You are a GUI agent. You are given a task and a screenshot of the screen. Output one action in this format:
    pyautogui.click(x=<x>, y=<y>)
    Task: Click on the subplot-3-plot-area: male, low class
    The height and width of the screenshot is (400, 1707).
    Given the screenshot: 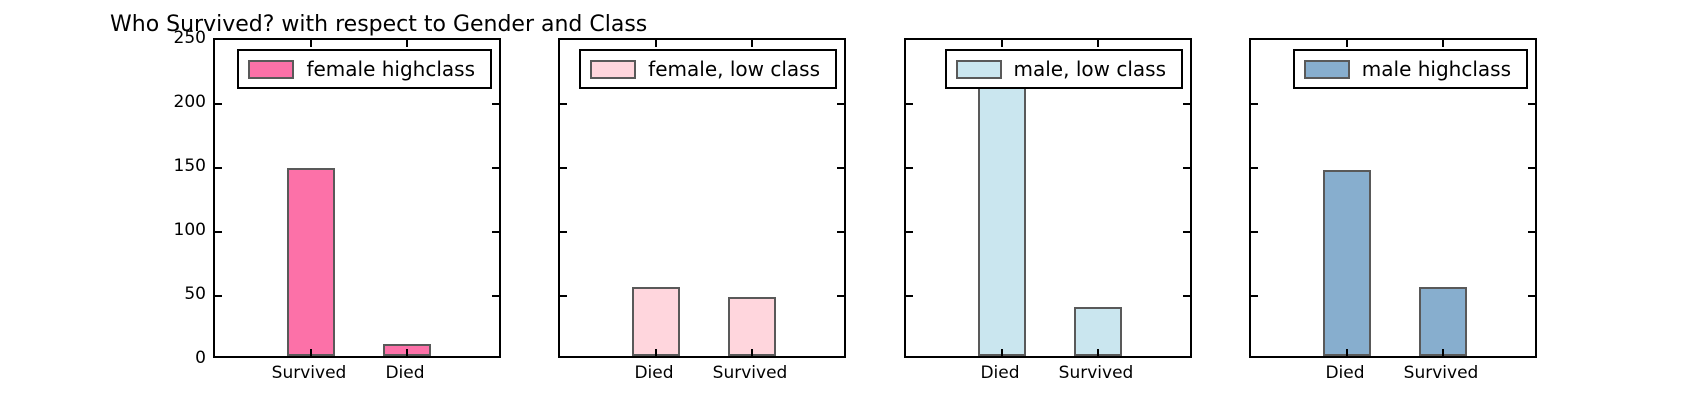 What is the action you would take?
    pyautogui.click(x=1048, y=198)
    